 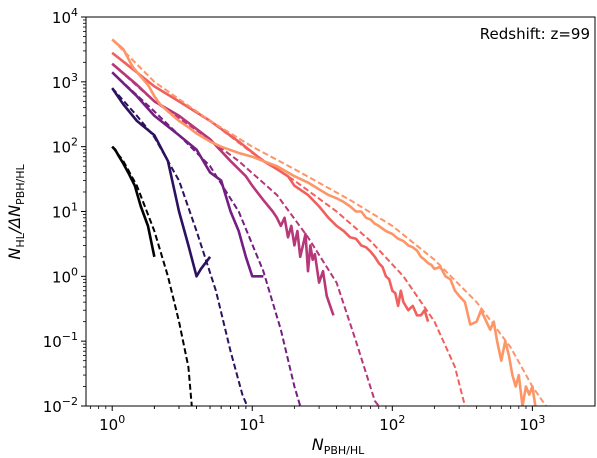 What do you see at coordinates (60, 340) in the screenshot?
I see `y-tick-label: 10⁻¹` at bounding box center [60, 340].